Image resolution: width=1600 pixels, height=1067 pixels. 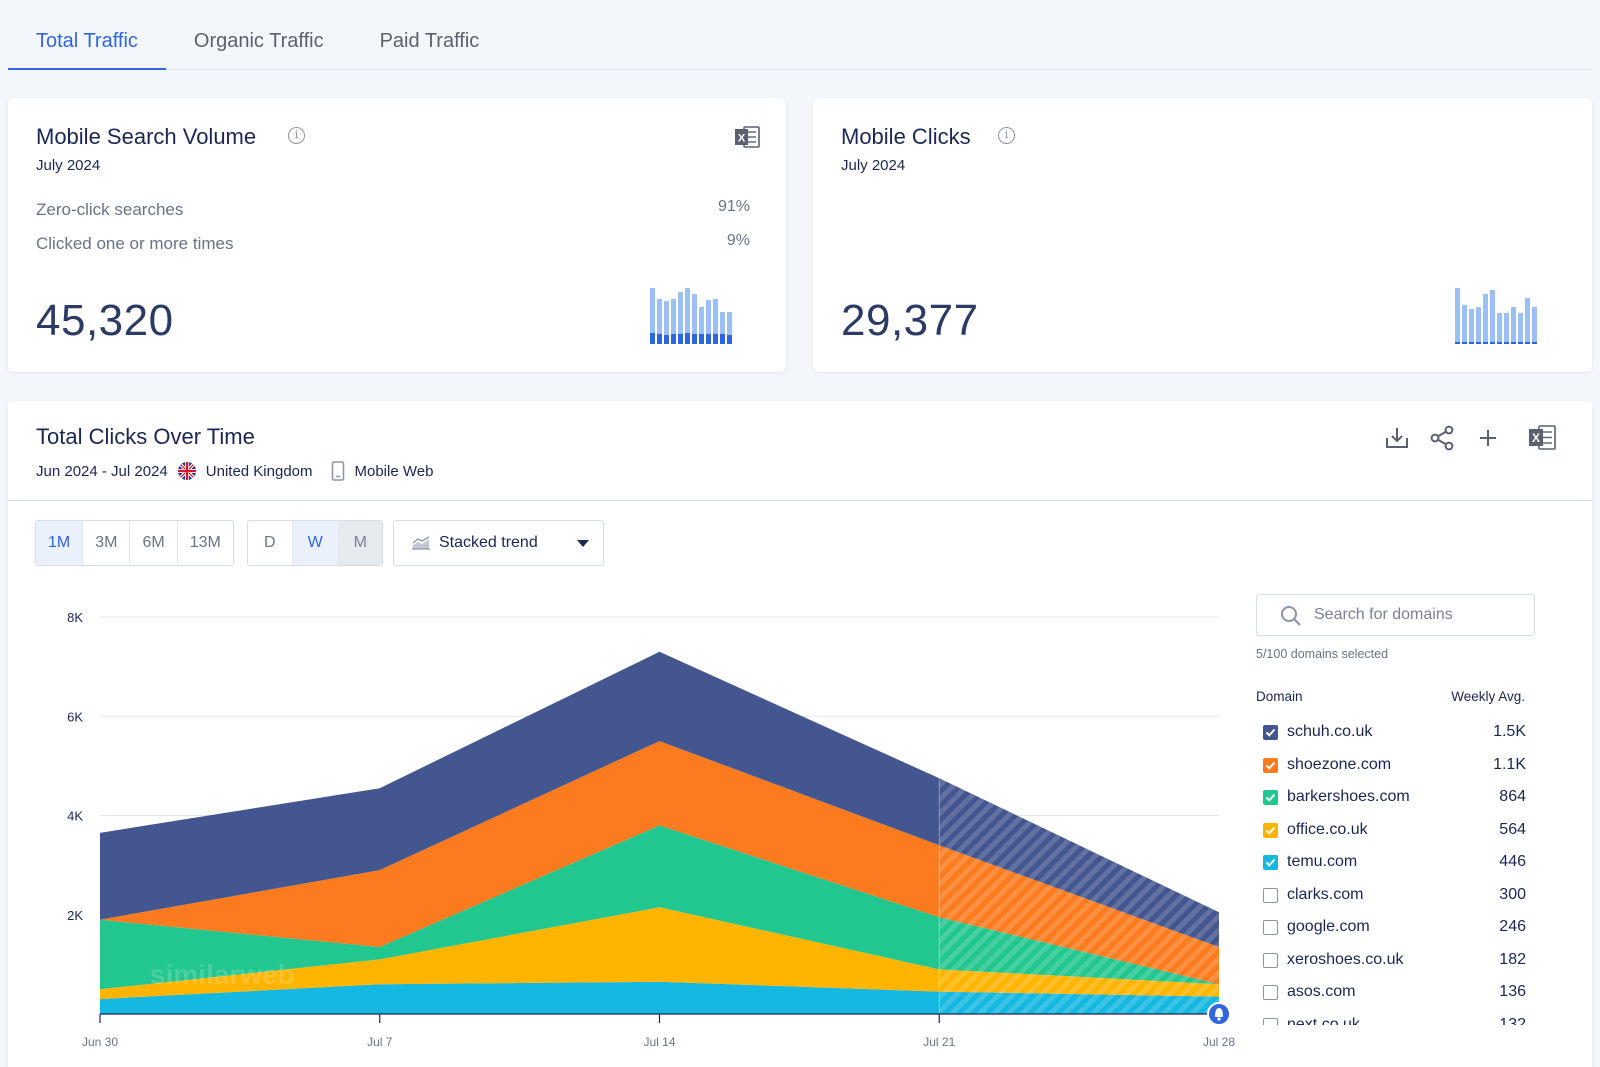 I want to click on domain-row: clarks.com 300, so click(x=1391, y=896).